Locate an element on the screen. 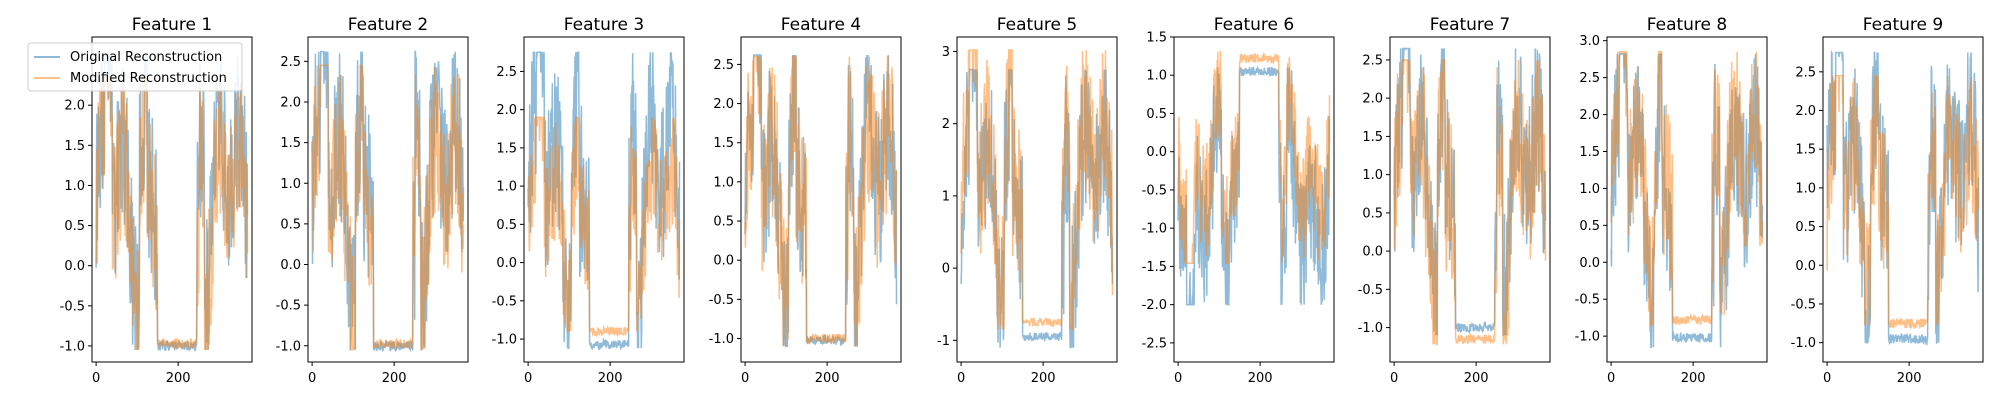 Image resolution: width=2000 pixels, height=400 pixels. panel-2: Feature 2 -1.0 -0.5 0.0 0.5 1.0 1.5 2.0 2.5 0 200 is located at coordinates (372, 200).